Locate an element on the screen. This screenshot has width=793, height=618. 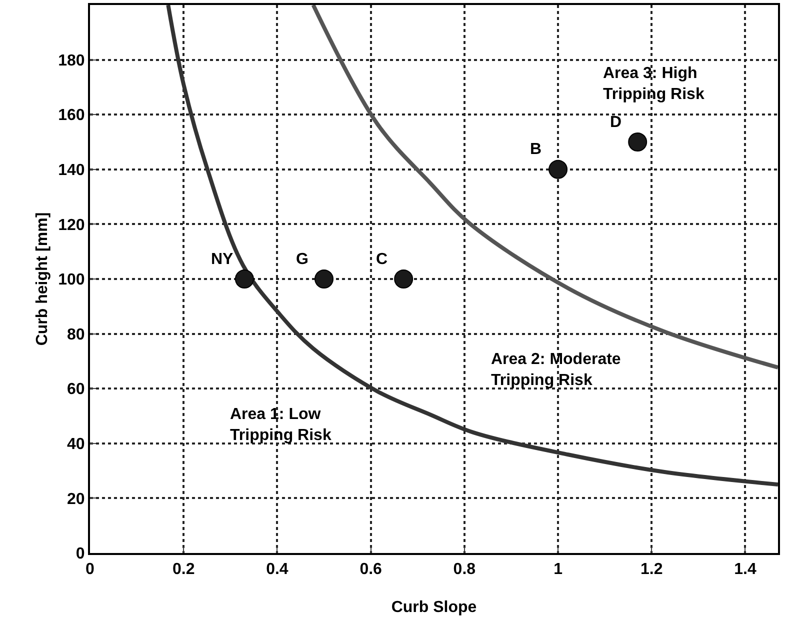
annotation: Area 1: Low Tripping Risk is located at coordinates (281, 425).